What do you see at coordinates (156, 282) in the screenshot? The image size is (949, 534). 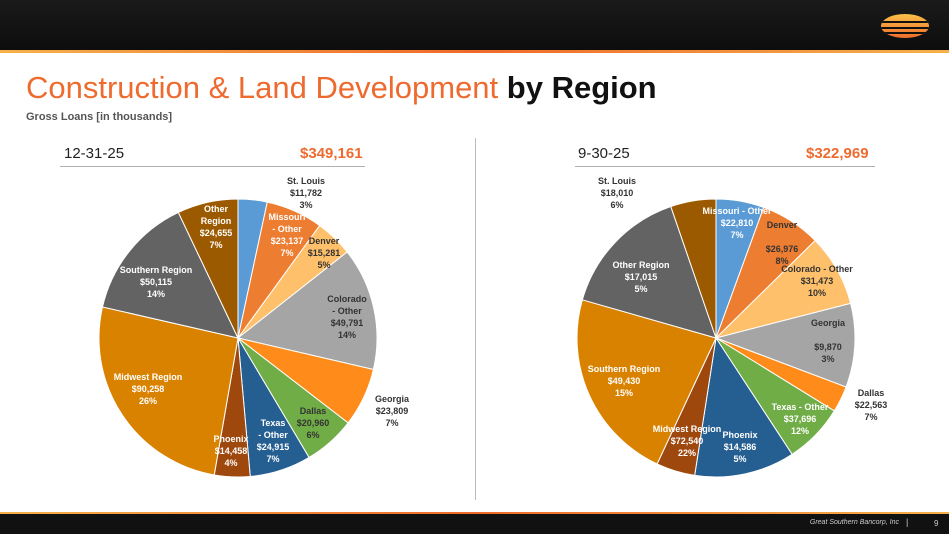 I see `pie-label-southern-region: Southern Region $50,115 14%` at bounding box center [156, 282].